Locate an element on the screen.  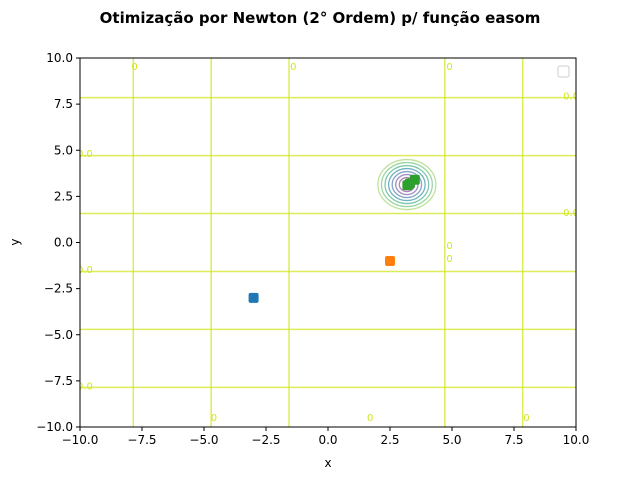
x-tick-label: 2.5 is located at coordinates (389, 440).